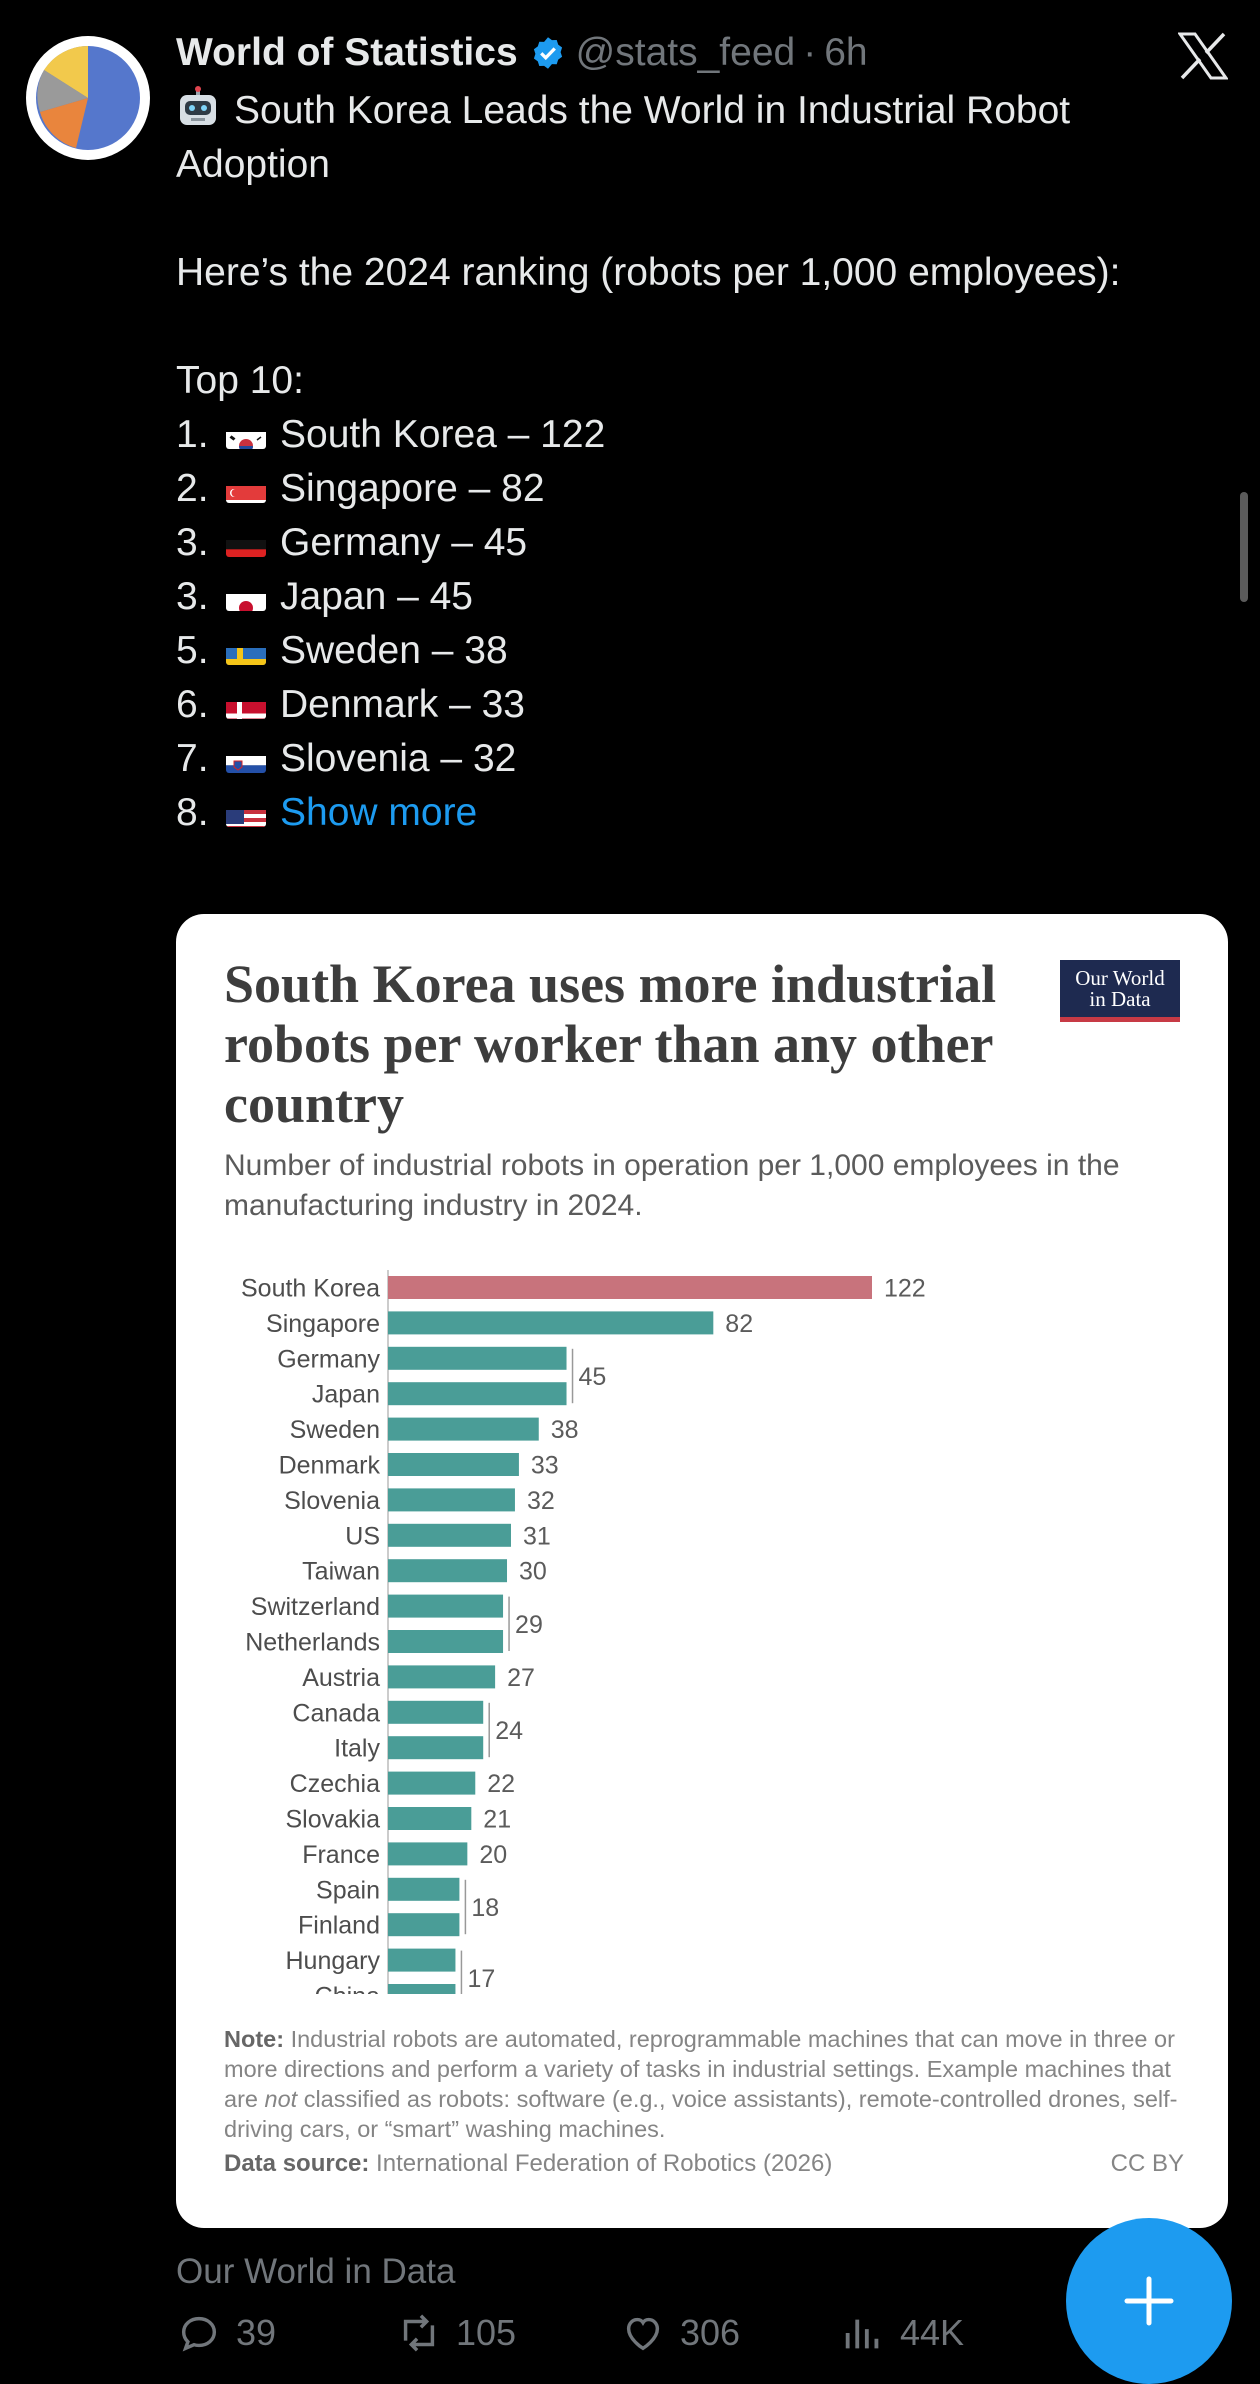 This screenshot has width=1260, height=2384. What do you see at coordinates (443, 434) in the screenshot?
I see `ranking-country: South Korea – 122` at bounding box center [443, 434].